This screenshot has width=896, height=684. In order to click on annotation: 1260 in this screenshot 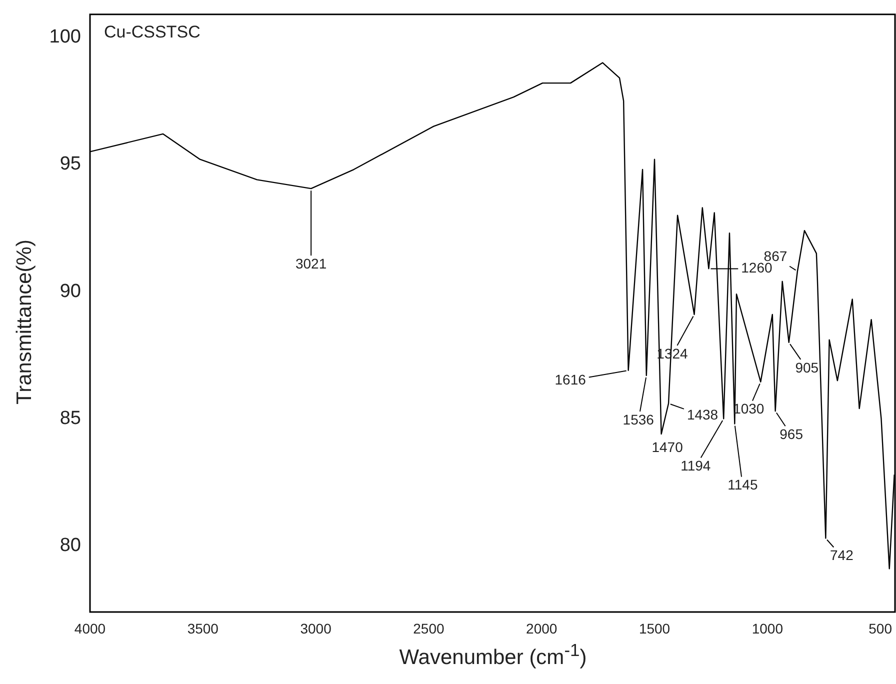, I will do `click(756, 268)`.